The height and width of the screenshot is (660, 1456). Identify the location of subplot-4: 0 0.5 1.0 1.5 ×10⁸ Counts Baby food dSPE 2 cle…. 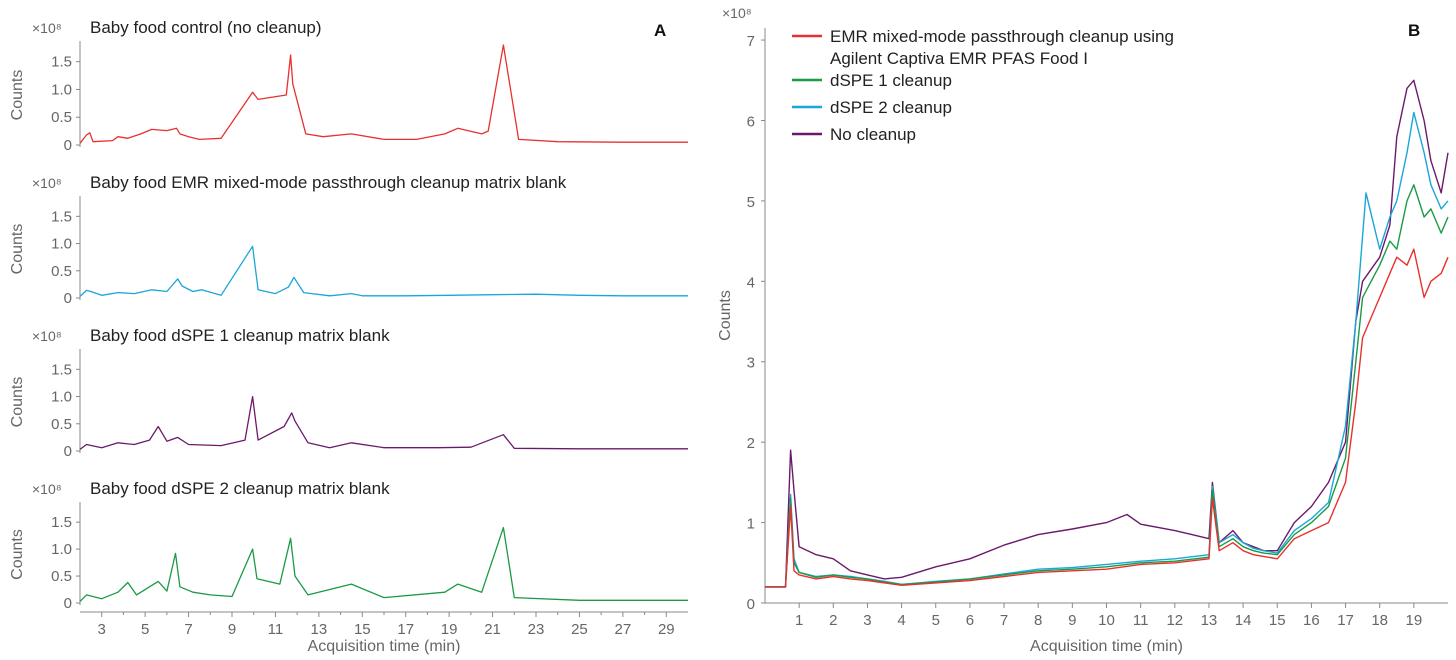
(348, 545).